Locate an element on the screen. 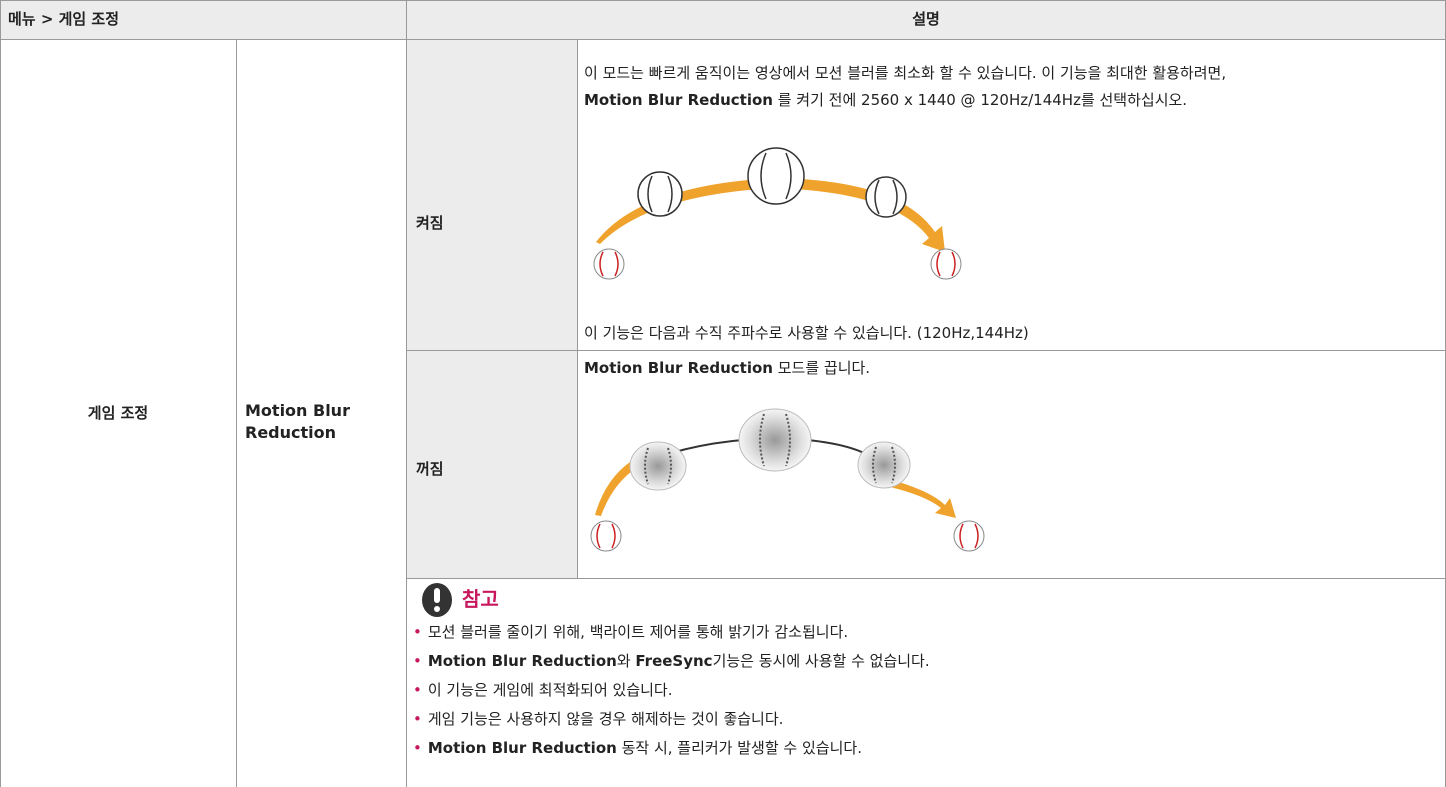  note-item: 모션 블러를 줄이기 위해, 백라이트 제어를 통해 밝기가 감소됩니다. is located at coordinates (630, 632).